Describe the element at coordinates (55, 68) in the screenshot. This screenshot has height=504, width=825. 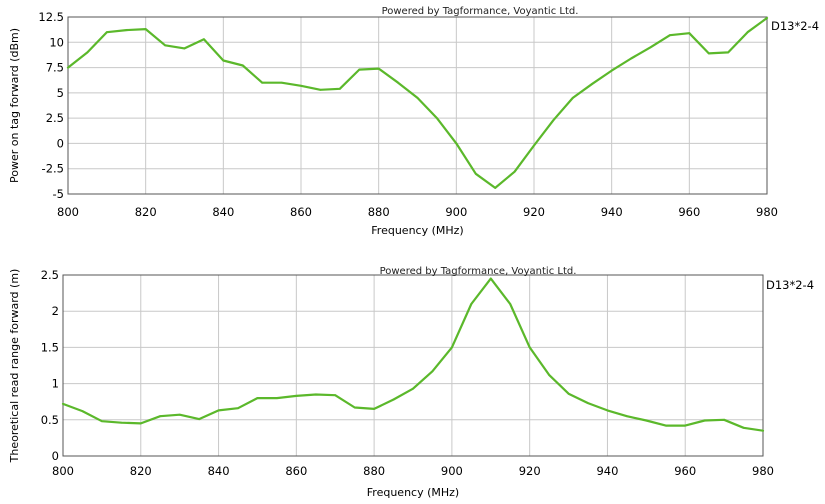
I see `y-tick-label: 7.5` at that location.